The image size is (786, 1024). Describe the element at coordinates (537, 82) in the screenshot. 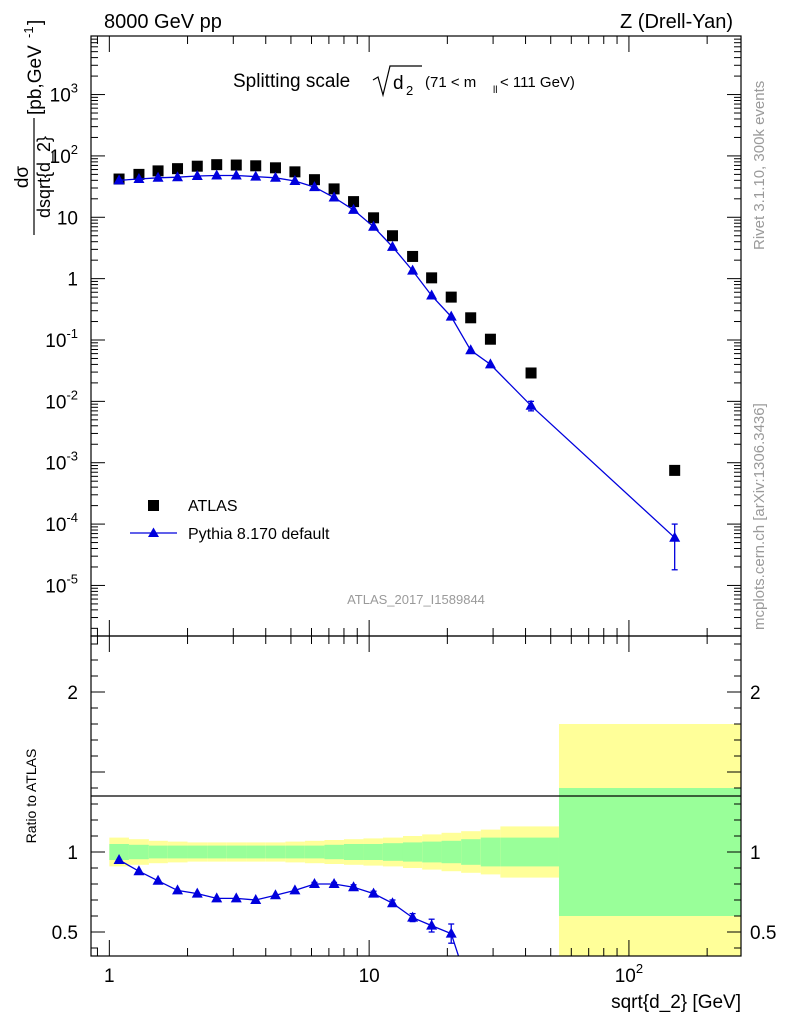

I see `title-range-end: < 111 GeV)` at that location.